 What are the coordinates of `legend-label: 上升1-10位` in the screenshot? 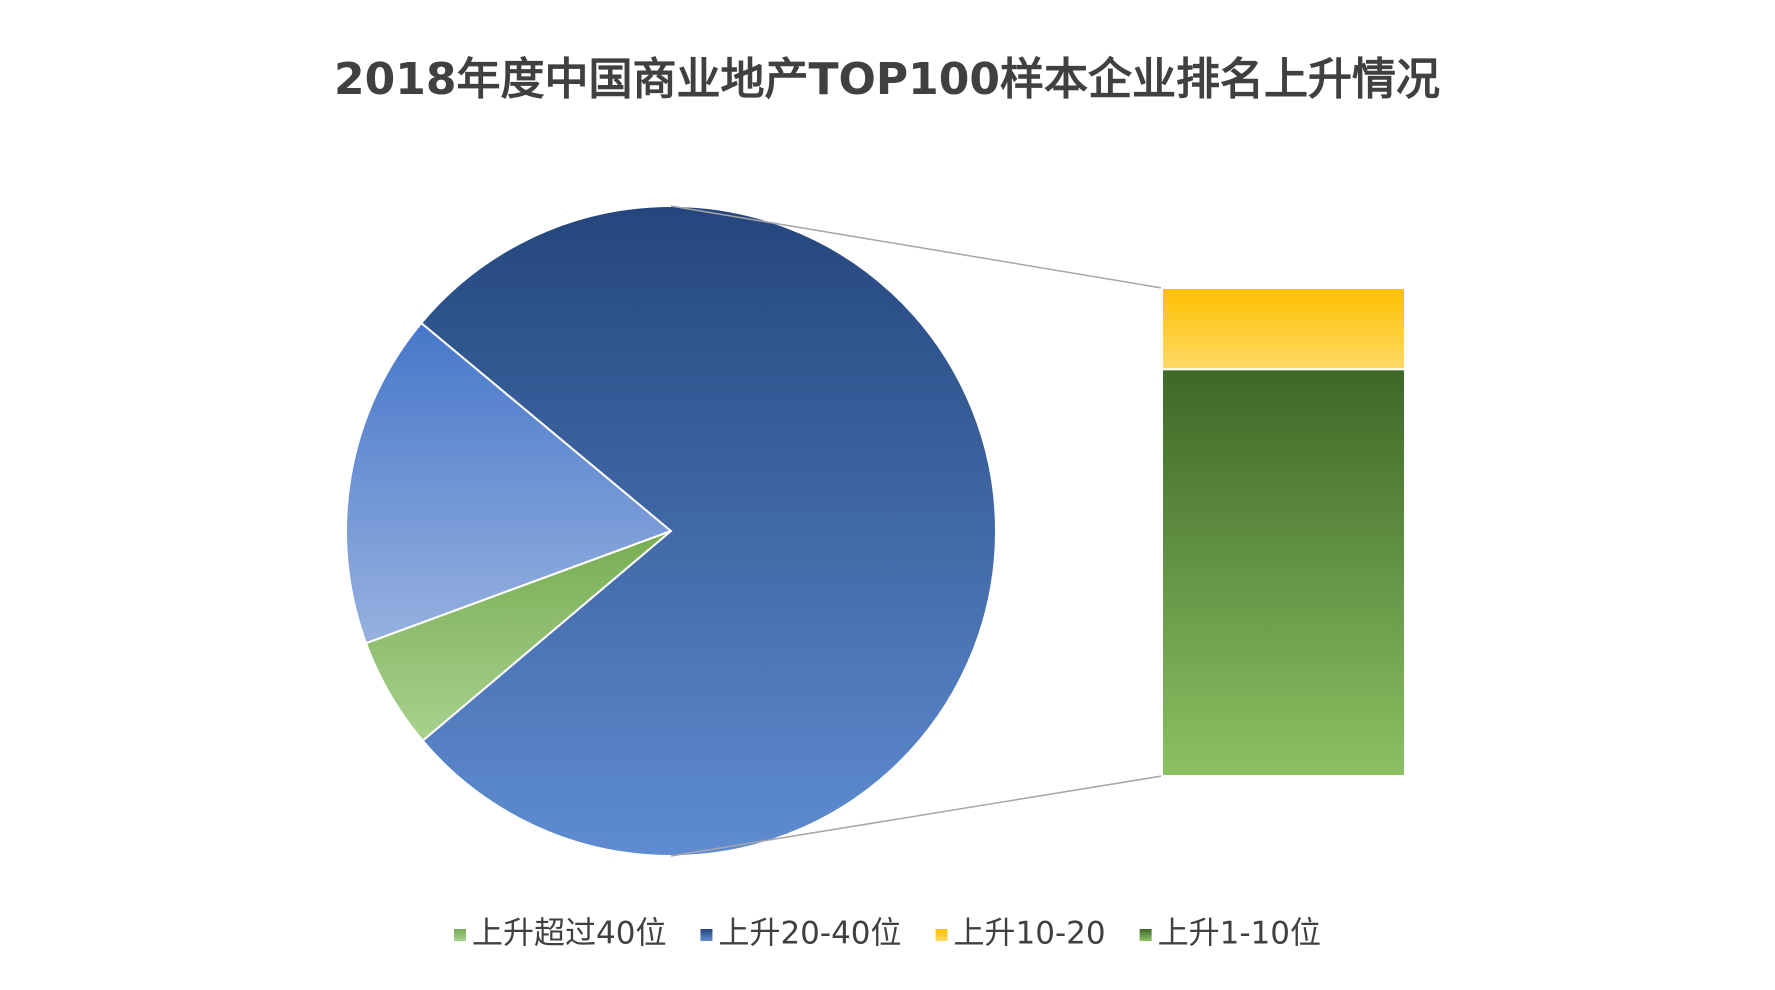 It's located at (1239, 934).